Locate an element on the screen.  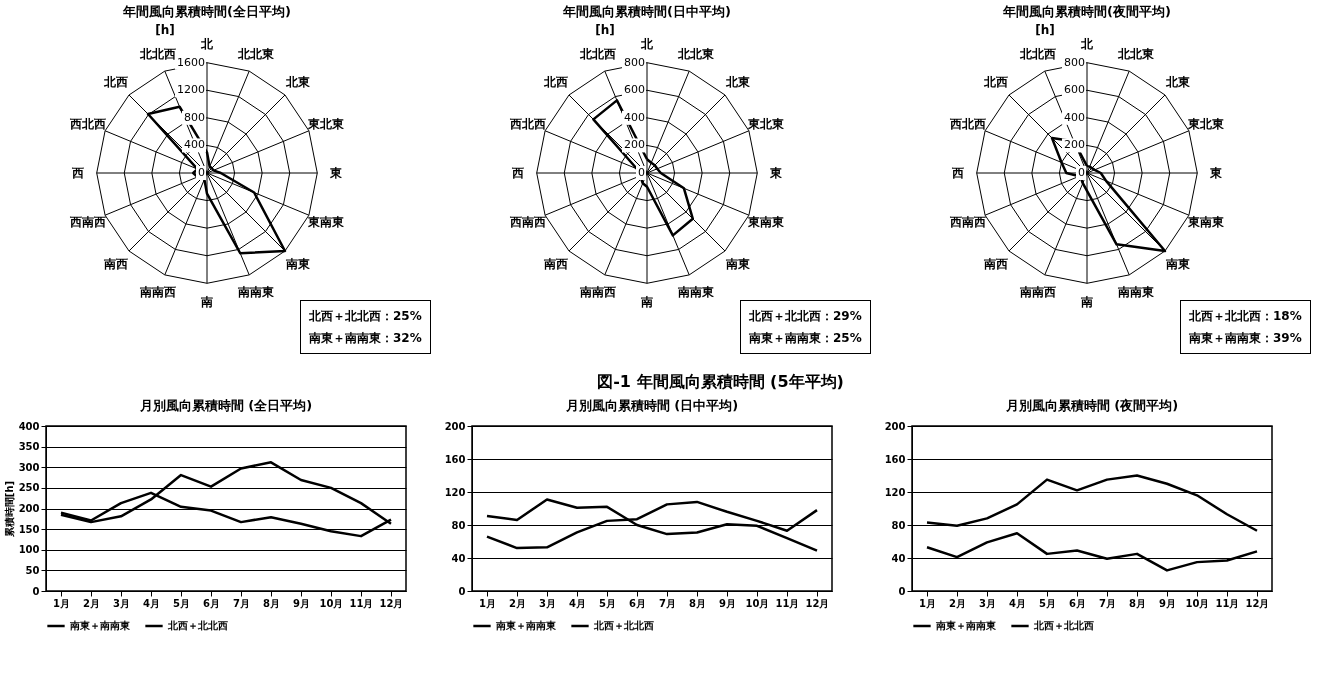
y-tick-label: 350 is located at coordinates (29, 447).